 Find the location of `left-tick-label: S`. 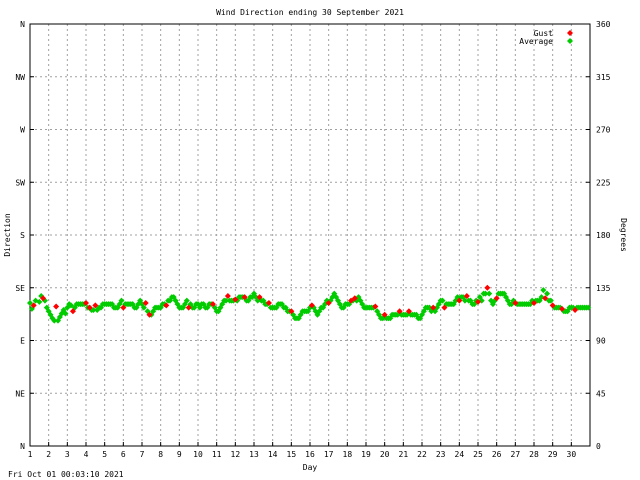

left-tick-label: S is located at coordinates (22, 235).